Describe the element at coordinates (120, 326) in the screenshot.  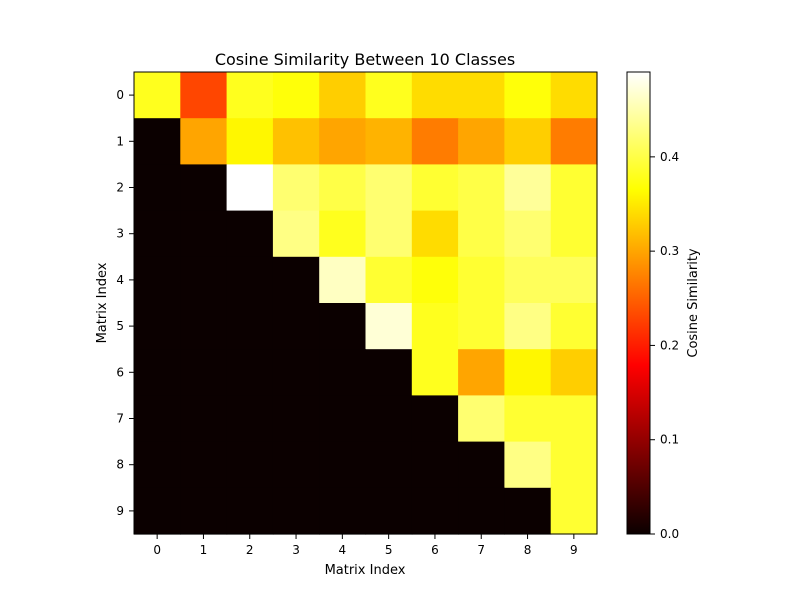
I see `y-tick-label: 5` at that location.